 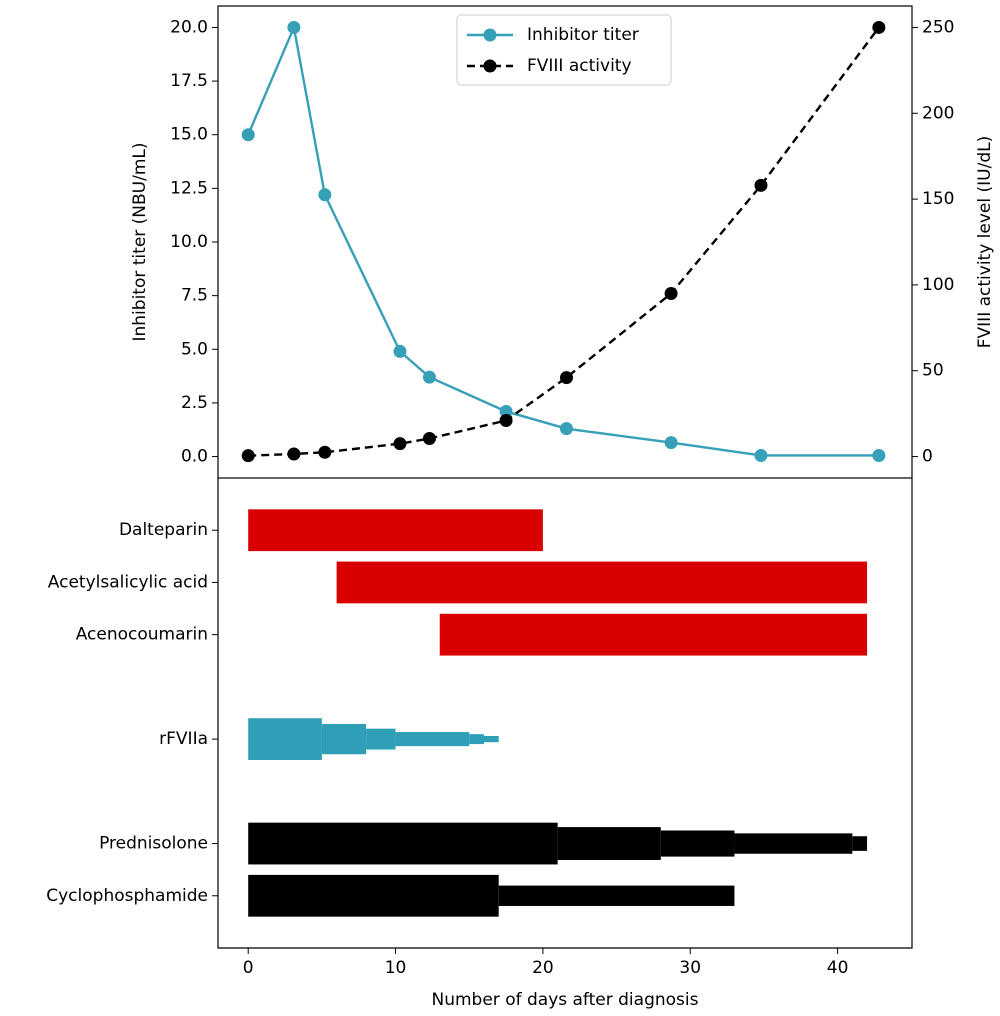 What do you see at coordinates (938, 285) in the screenshot?
I see `y2-tick-label: 100` at bounding box center [938, 285].